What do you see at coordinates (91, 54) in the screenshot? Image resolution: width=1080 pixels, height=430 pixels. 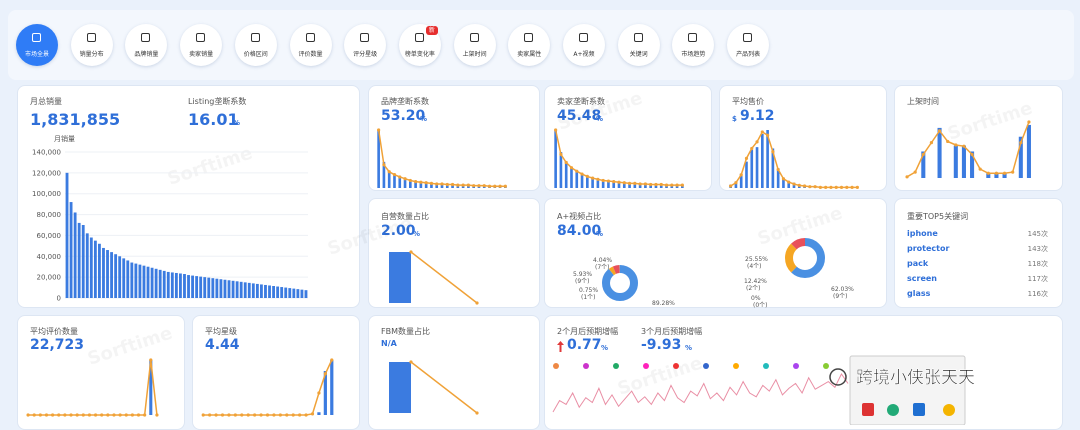 I see `nav-label: 销量分布` at bounding box center [91, 54].